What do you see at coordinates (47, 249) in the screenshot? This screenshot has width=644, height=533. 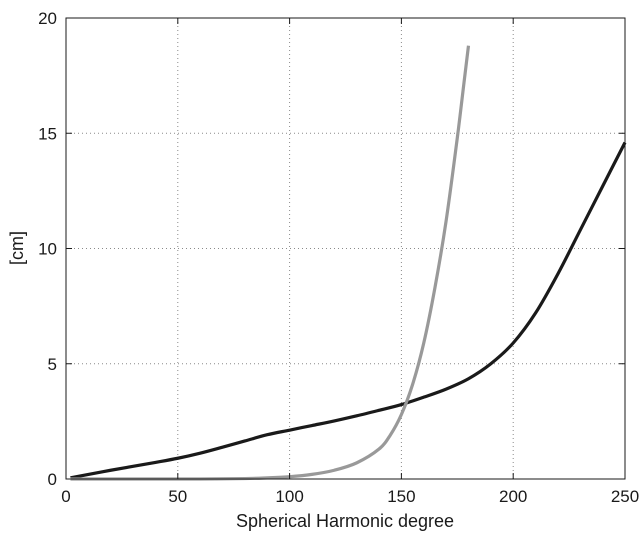 I see `y-tick-label: 10` at bounding box center [47, 249].